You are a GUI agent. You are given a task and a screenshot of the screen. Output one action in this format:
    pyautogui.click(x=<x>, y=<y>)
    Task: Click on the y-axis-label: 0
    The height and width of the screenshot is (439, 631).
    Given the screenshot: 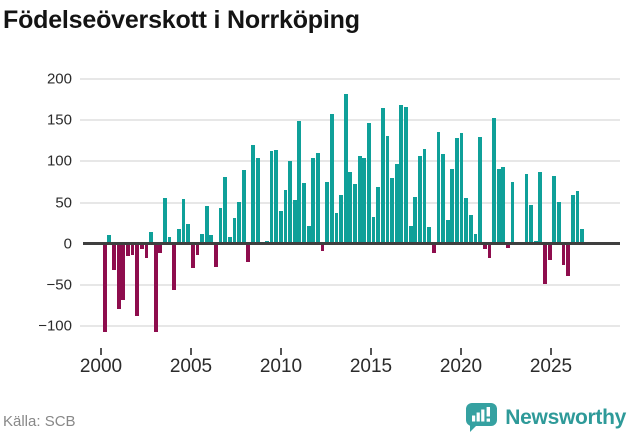 What is the action you would take?
    pyautogui.click(x=67, y=244)
    